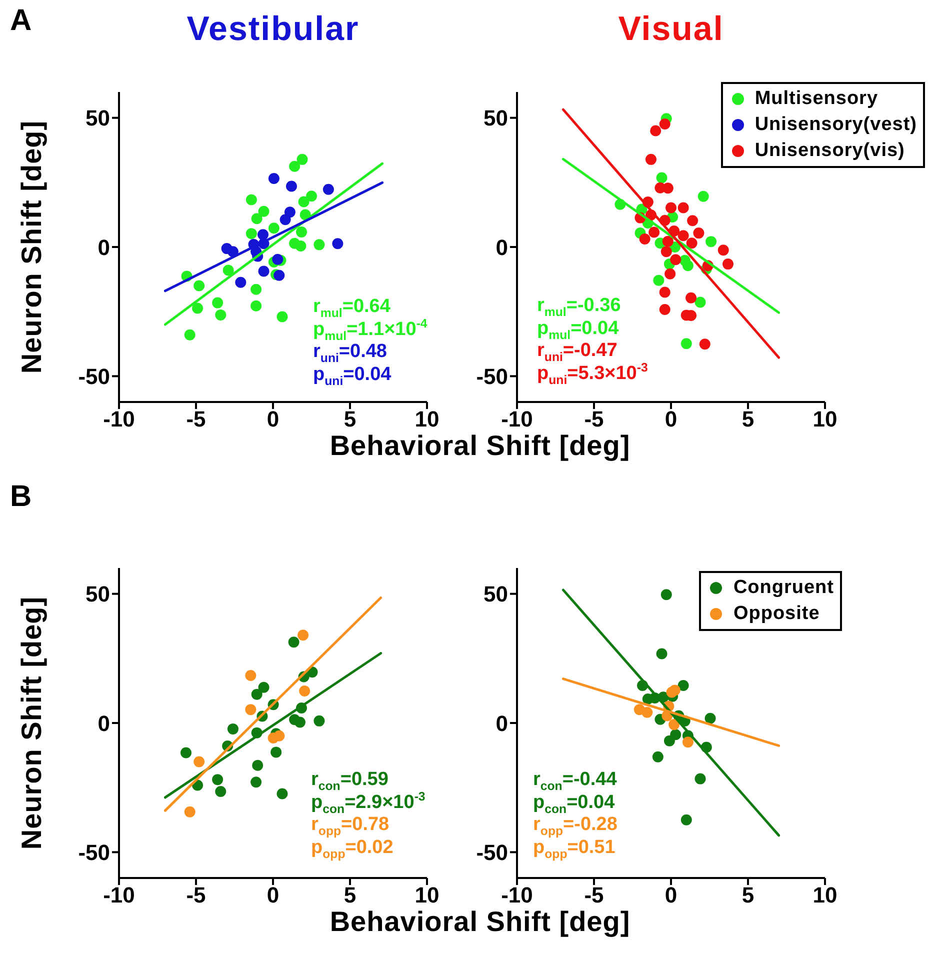 Image resolution: width=929 pixels, height=965 pixels. I want to click on annotation: r$_{opp}$=-0.28, so click(575, 826).